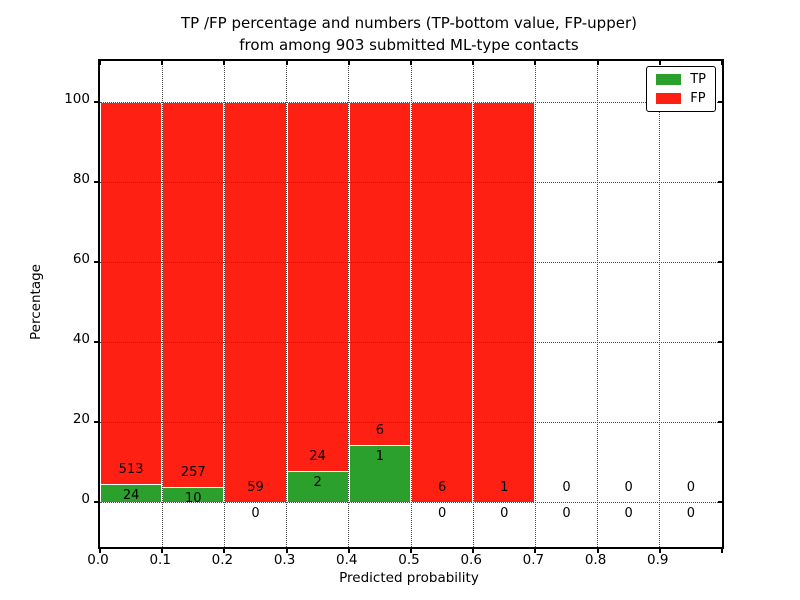 The image size is (800, 600). Describe the element at coordinates (409, 560) in the screenshot. I see `x-tick-label: 0.5` at that location.